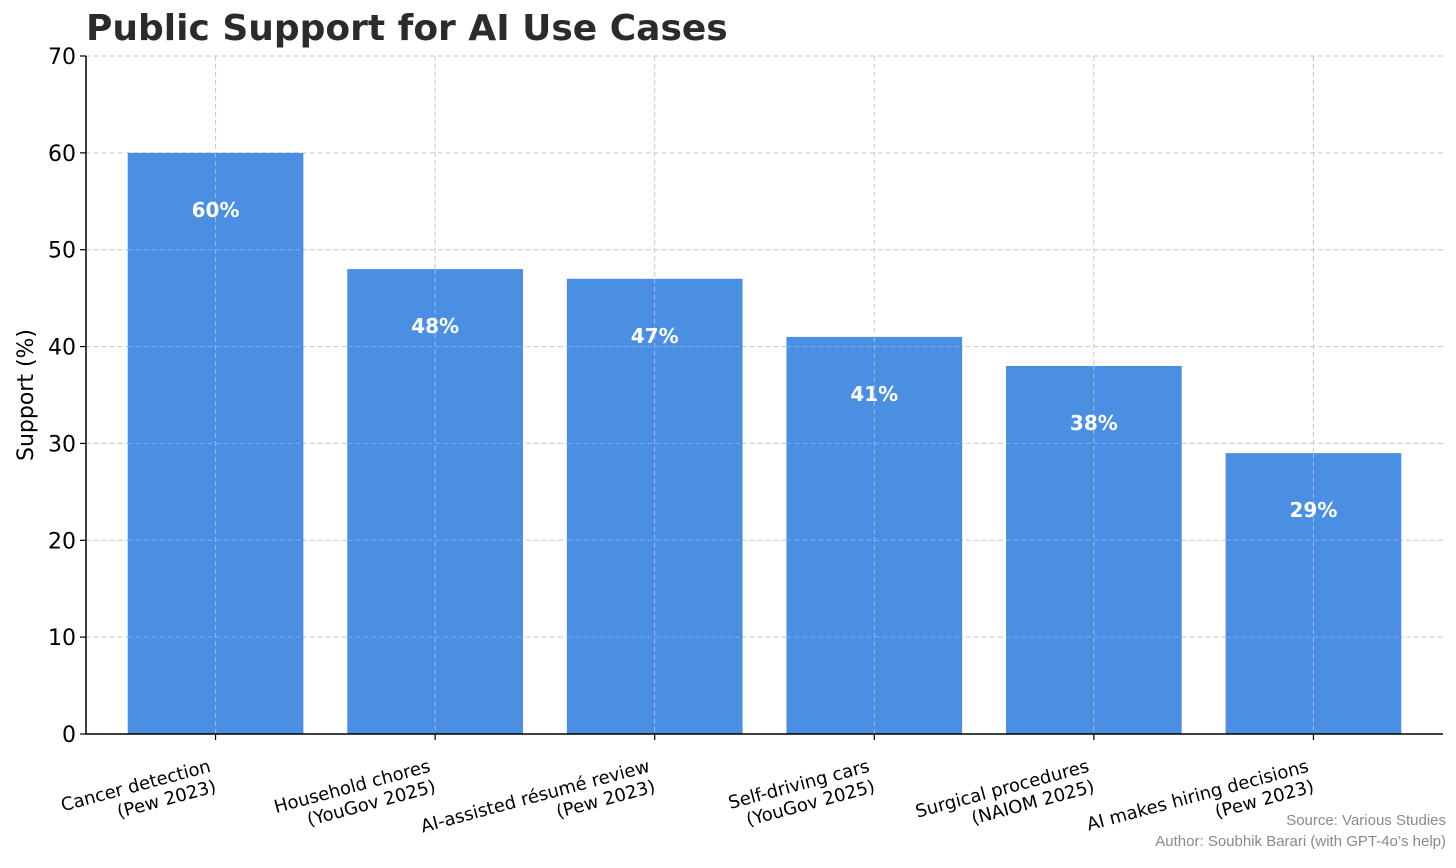 Image resolution: width=1456 pixels, height=868 pixels. Describe the element at coordinates (62, 348) in the screenshot. I see `y-tick-label: 40` at that location.